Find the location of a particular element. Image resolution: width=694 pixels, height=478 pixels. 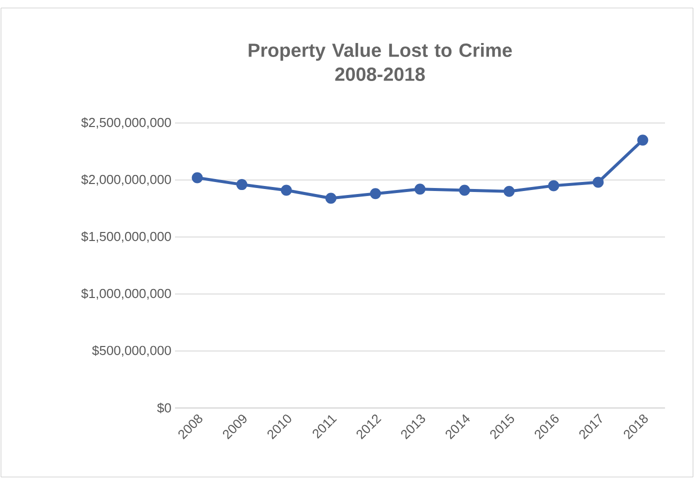

y-tick-label: $0 is located at coordinates (164, 408).